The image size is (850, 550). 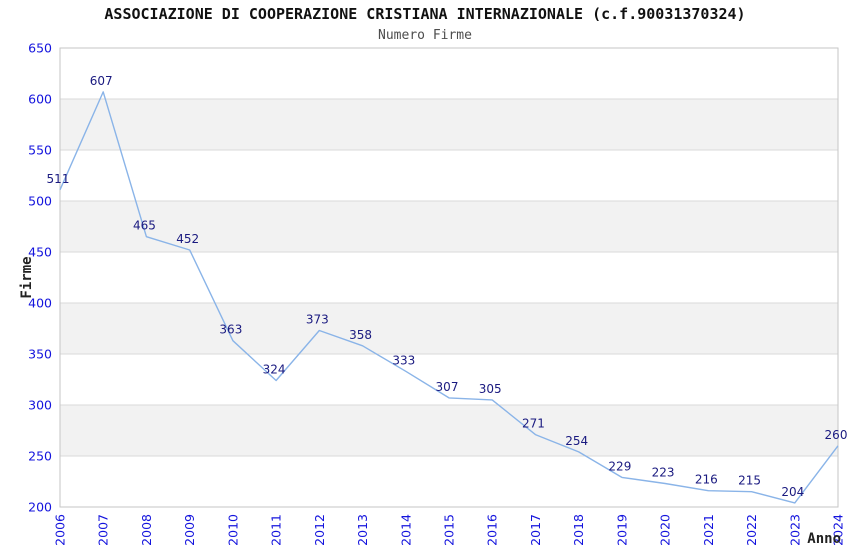 I want to click on data-point-label: 324, so click(x=274, y=370).